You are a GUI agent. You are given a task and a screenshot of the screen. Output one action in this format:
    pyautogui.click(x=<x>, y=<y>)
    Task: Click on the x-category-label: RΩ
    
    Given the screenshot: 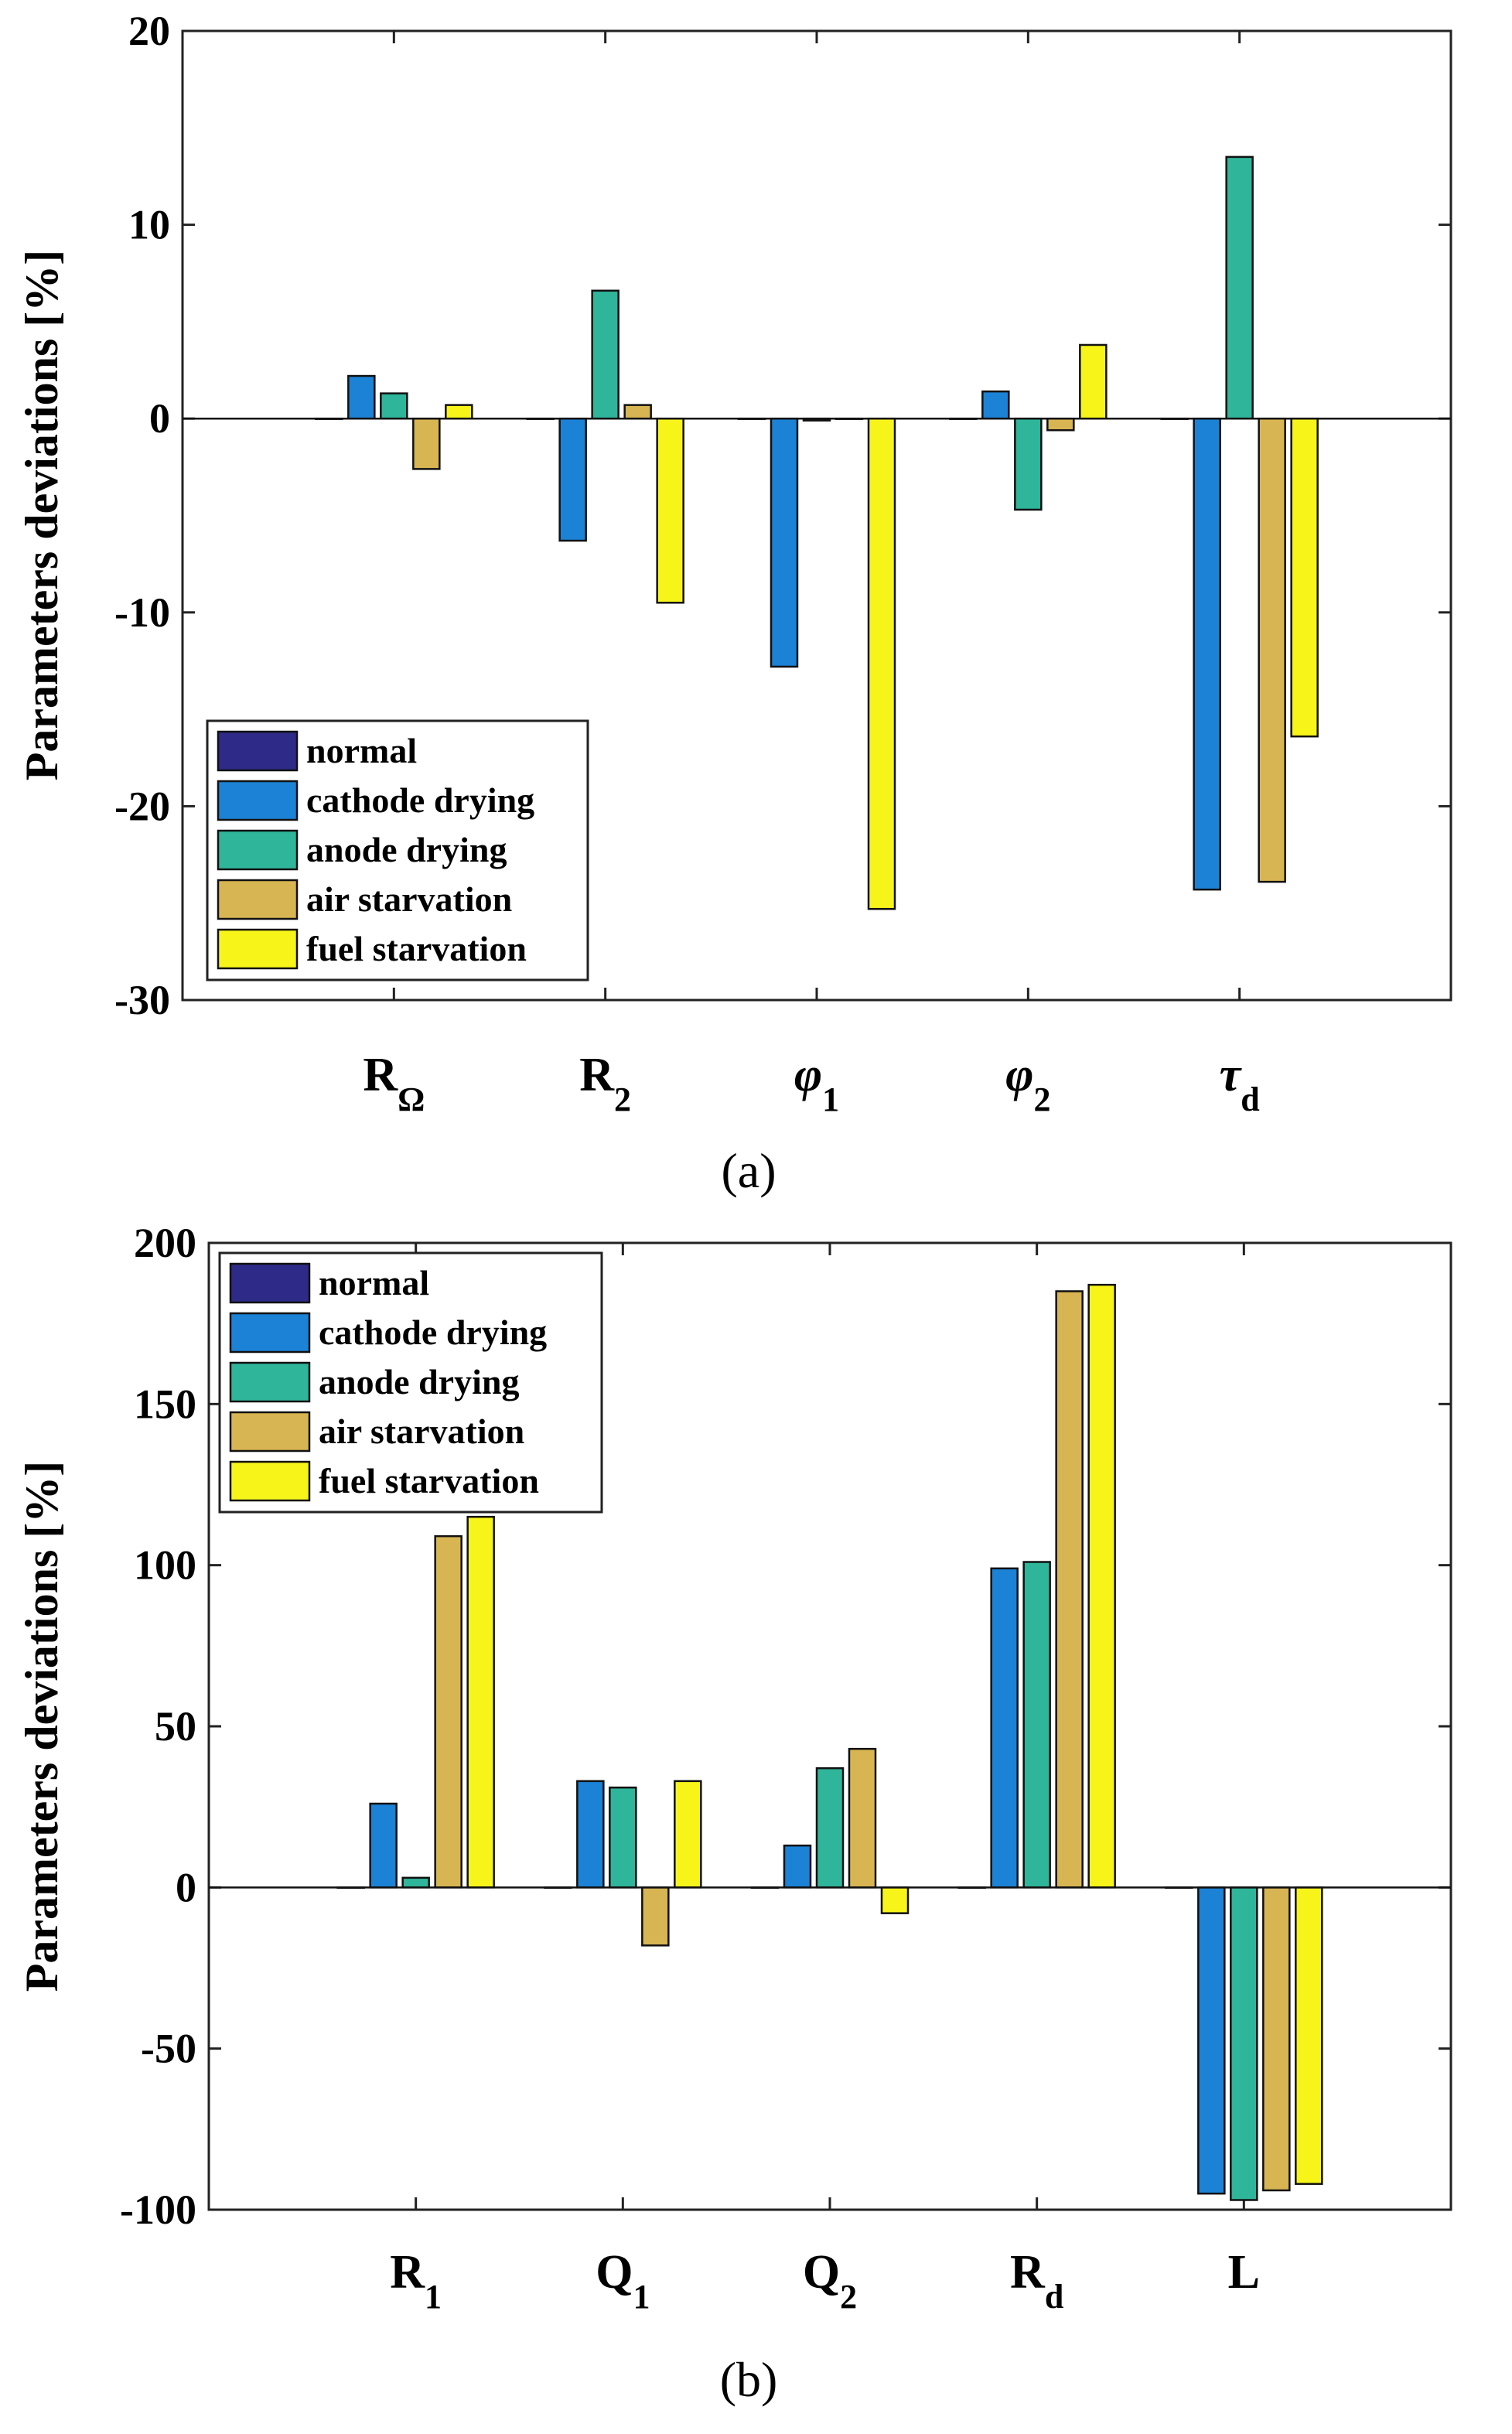 What is the action you would take?
    pyautogui.click(x=394, y=1083)
    